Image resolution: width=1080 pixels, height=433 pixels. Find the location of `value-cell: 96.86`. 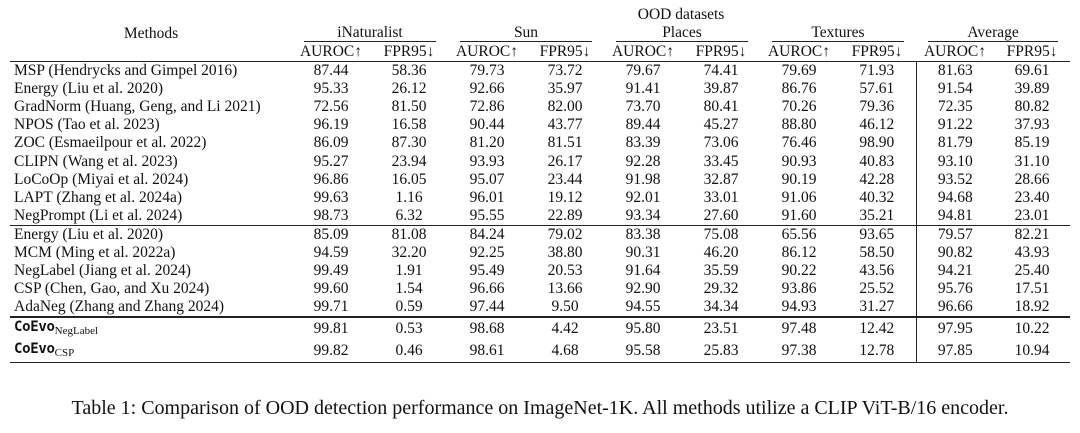

value-cell: 96.86 is located at coordinates (331, 179).